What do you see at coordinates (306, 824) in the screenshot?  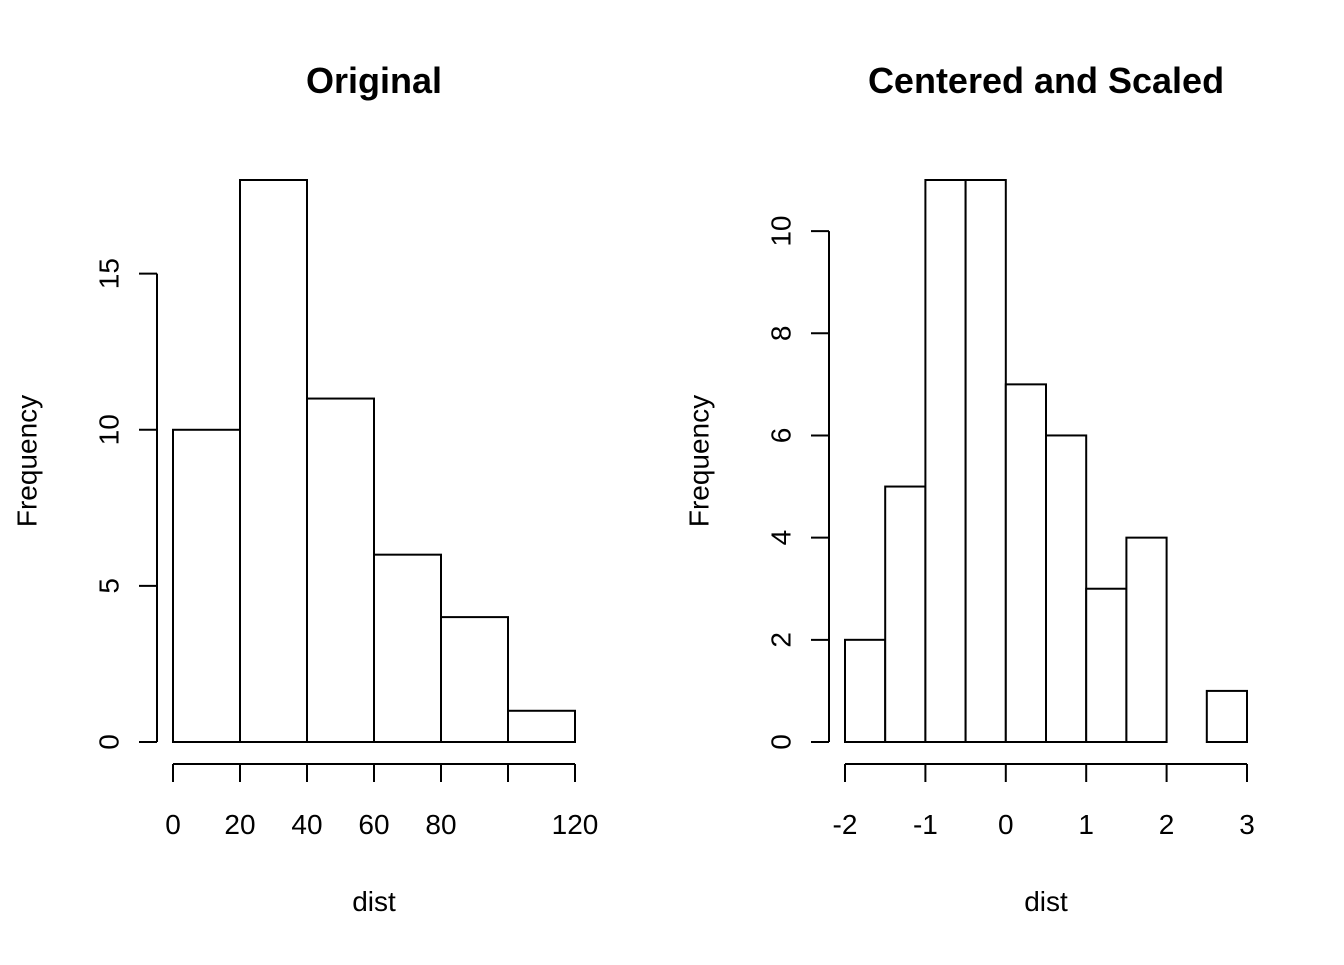 I see `x-tick-label: 40` at bounding box center [306, 824].